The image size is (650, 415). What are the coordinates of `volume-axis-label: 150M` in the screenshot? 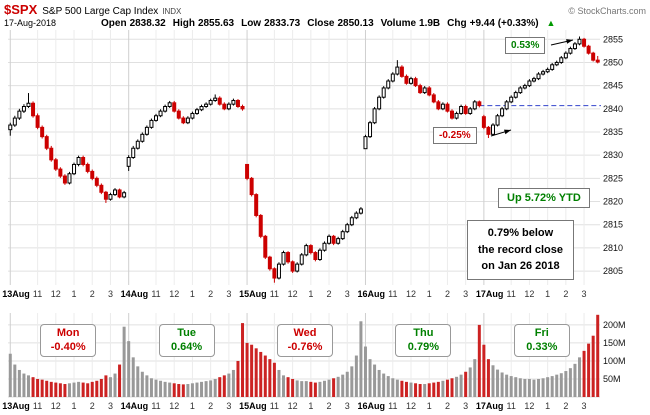 It's located at (614, 343).